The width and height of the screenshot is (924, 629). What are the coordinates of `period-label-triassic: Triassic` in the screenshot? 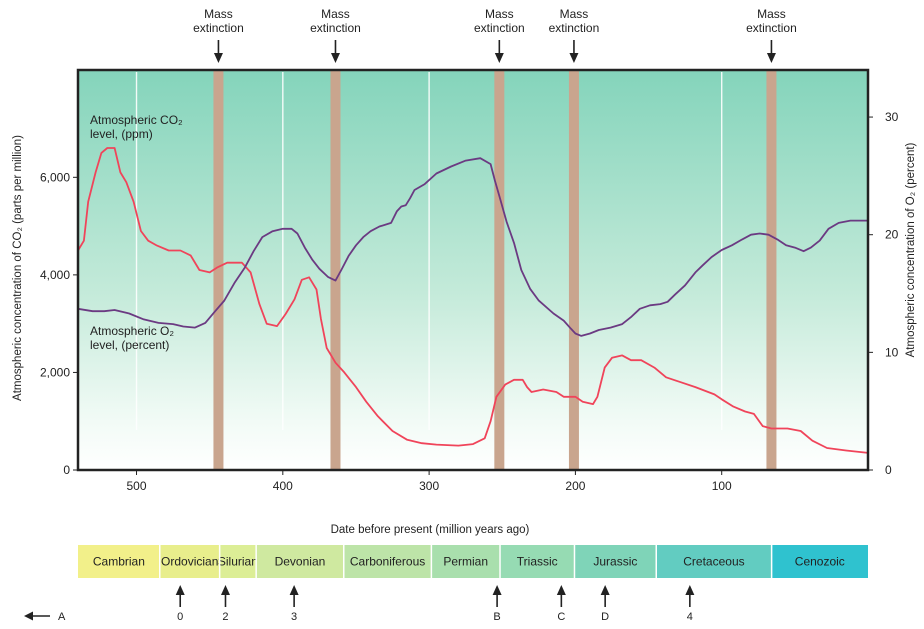 It's located at (537, 562).